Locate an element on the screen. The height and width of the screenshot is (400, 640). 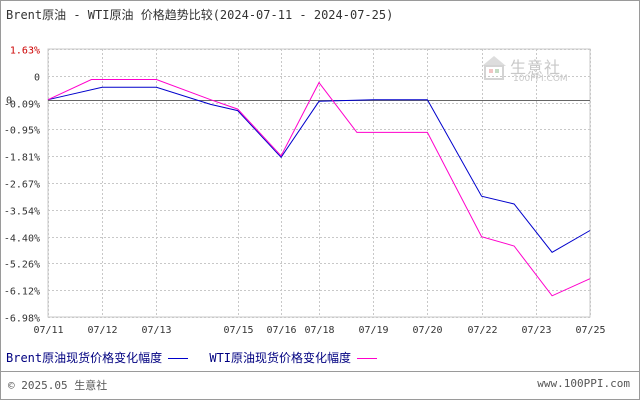
site-url: www.100PPI.com is located at coordinates (583, 383).